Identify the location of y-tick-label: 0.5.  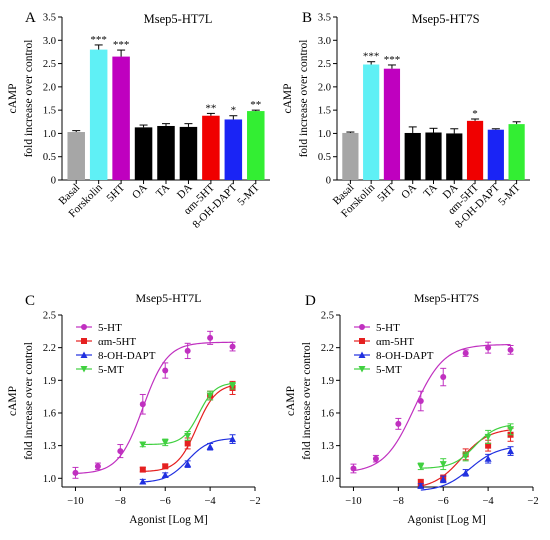
(324, 157).